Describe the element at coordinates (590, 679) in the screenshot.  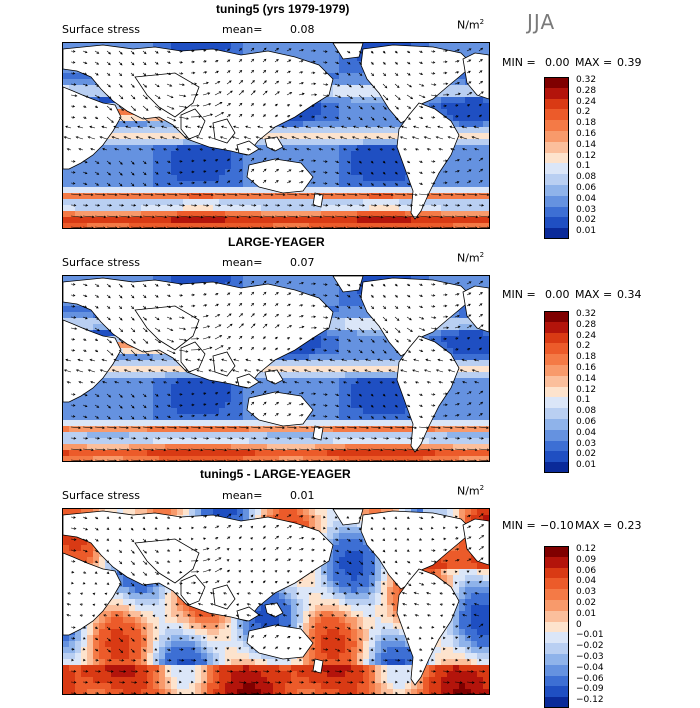
I see `colorbar-tick-label: −0.06` at that location.